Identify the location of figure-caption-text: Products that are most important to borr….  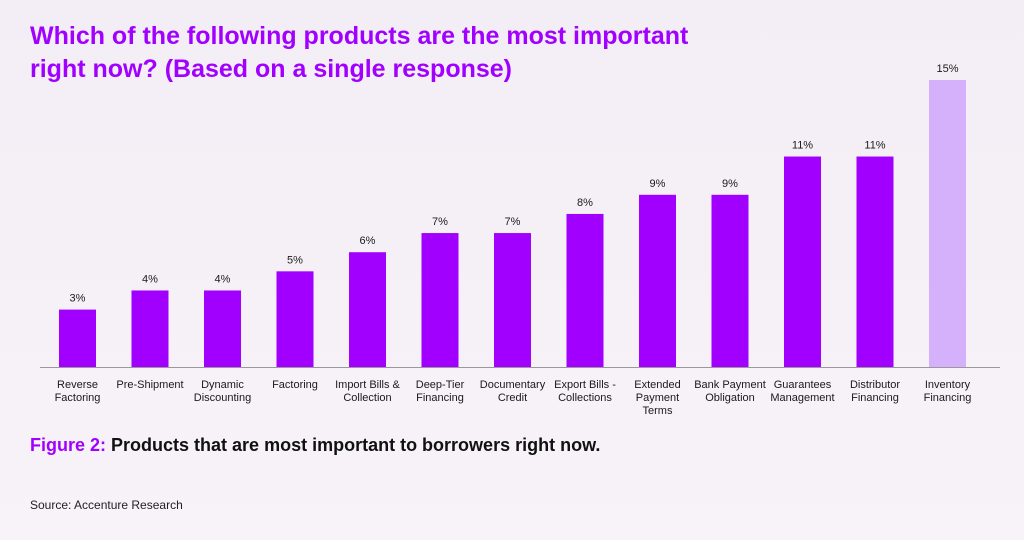
(356, 445).